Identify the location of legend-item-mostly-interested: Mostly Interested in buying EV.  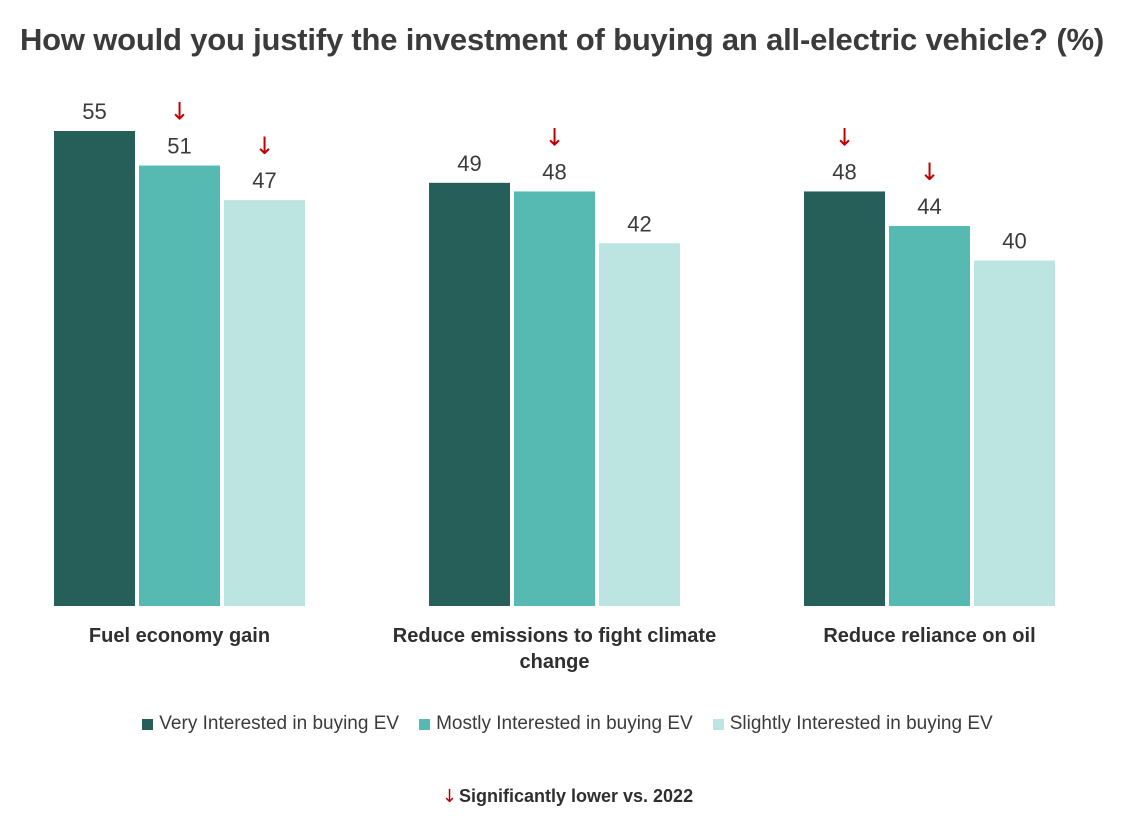
(556, 724).